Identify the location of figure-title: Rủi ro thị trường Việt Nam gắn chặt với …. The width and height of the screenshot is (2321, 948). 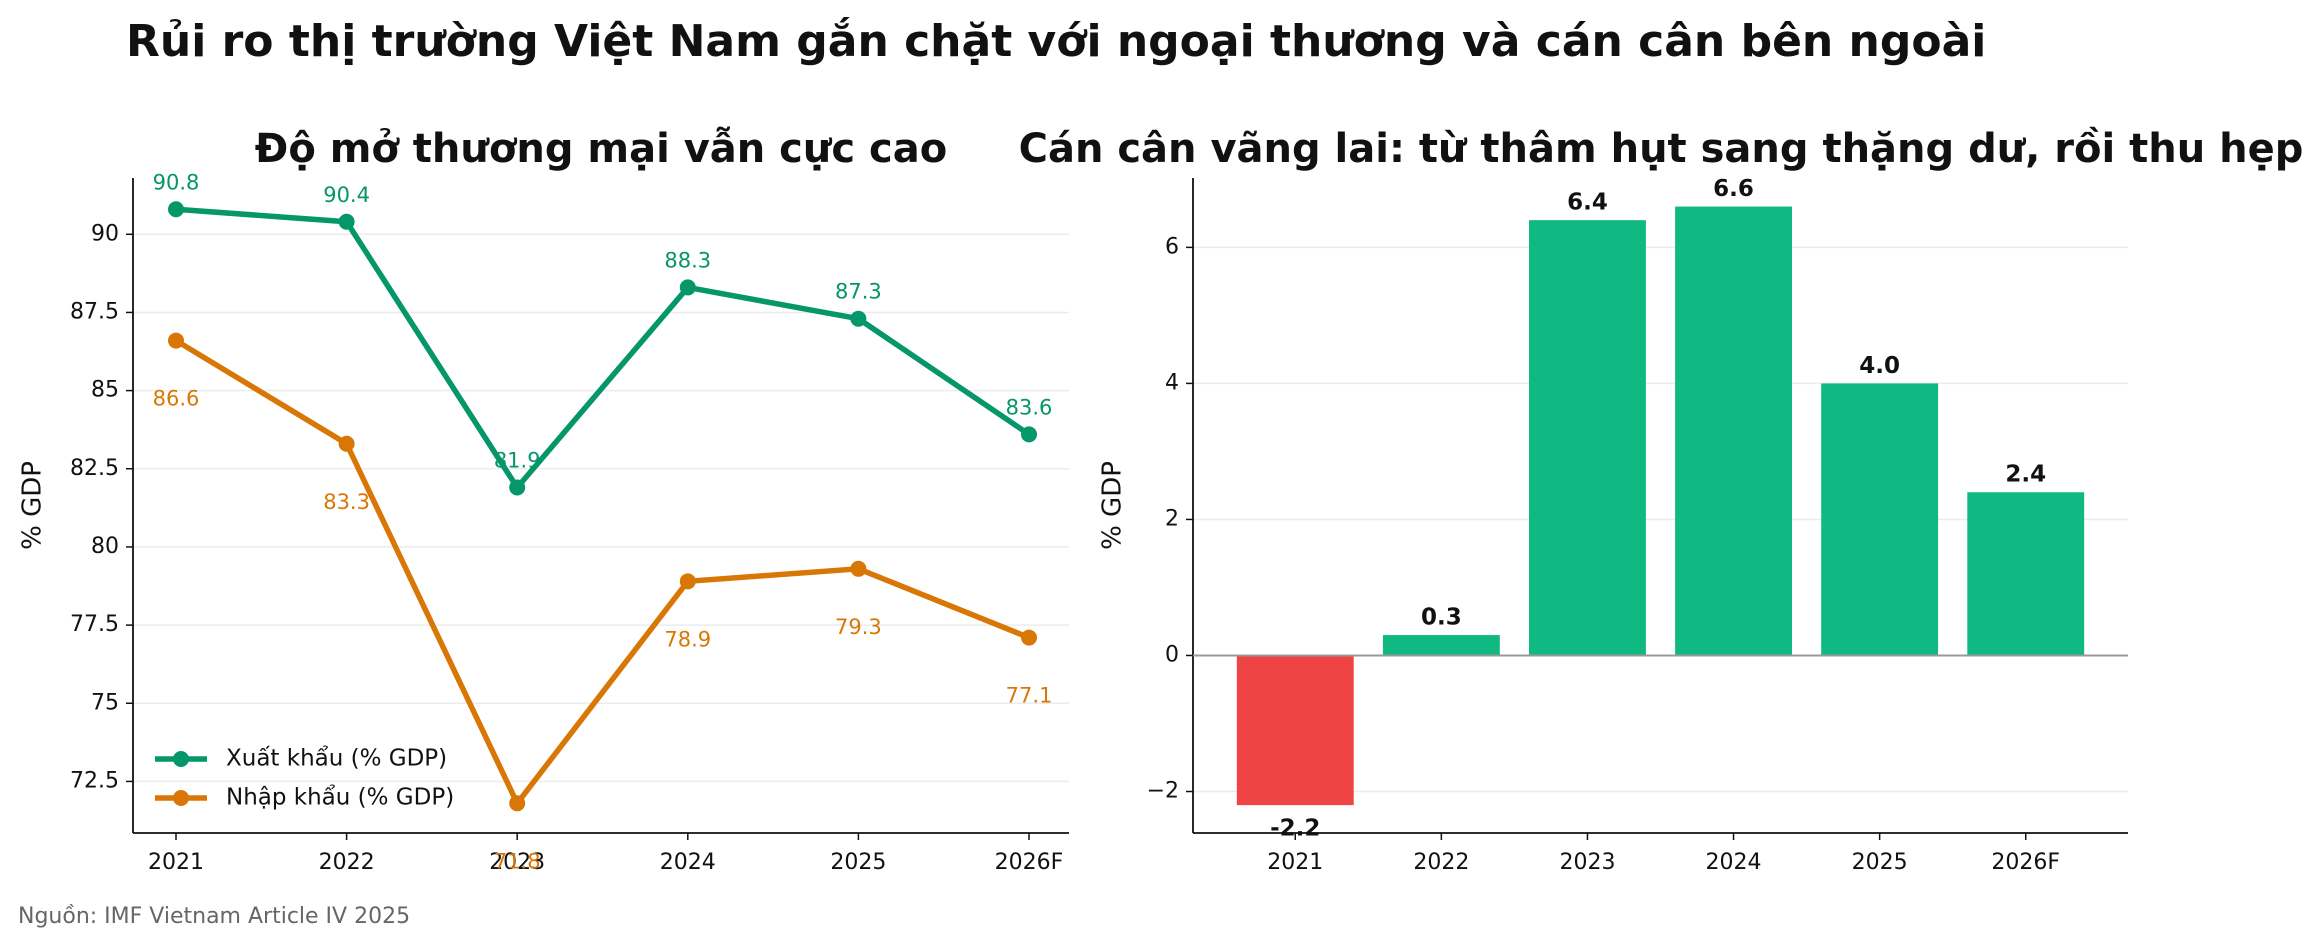
(1056, 41).